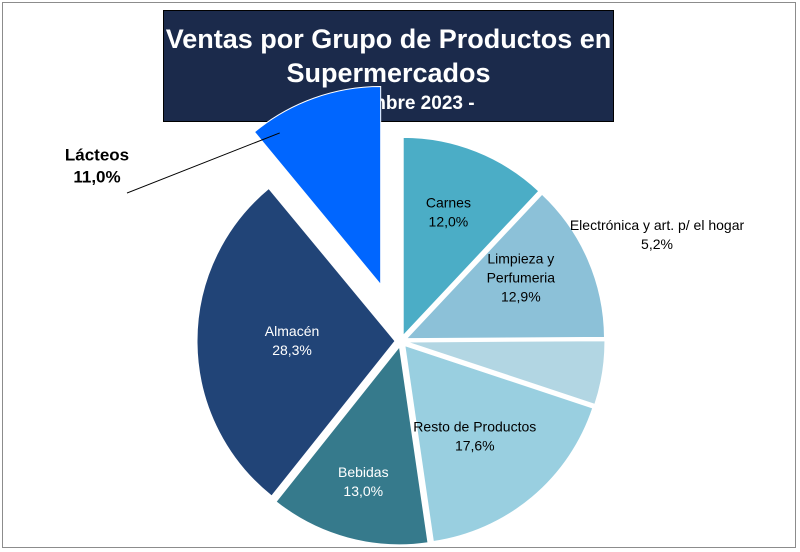  What do you see at coordinates (449, 221) in the screenshot?
I see `slice-value-carnes: 12,0%` at bounding box center [449, 221].